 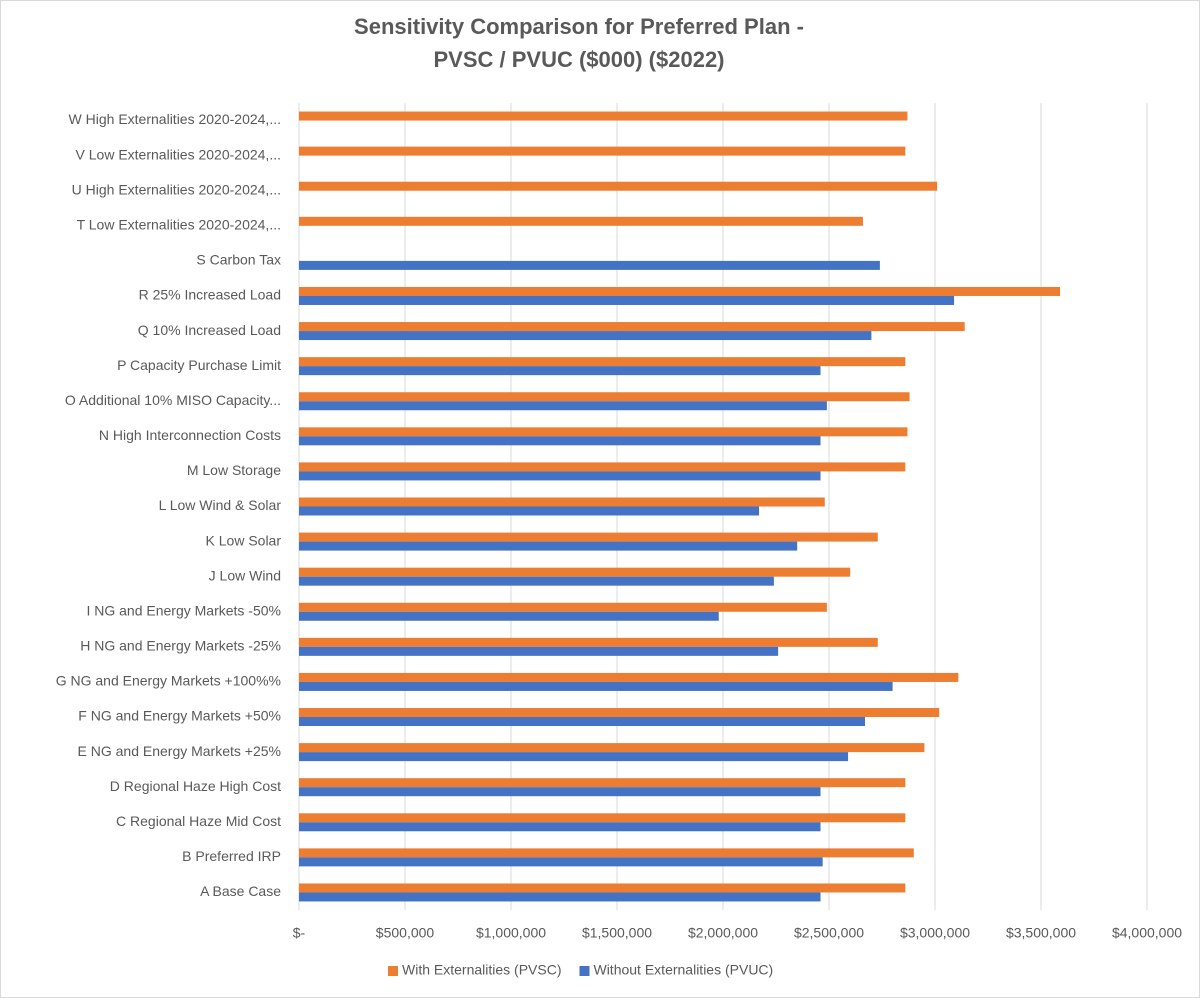 I want to click on y-tick-label: G NG and Energy Markets +100%%, so click(x=168, y=681).